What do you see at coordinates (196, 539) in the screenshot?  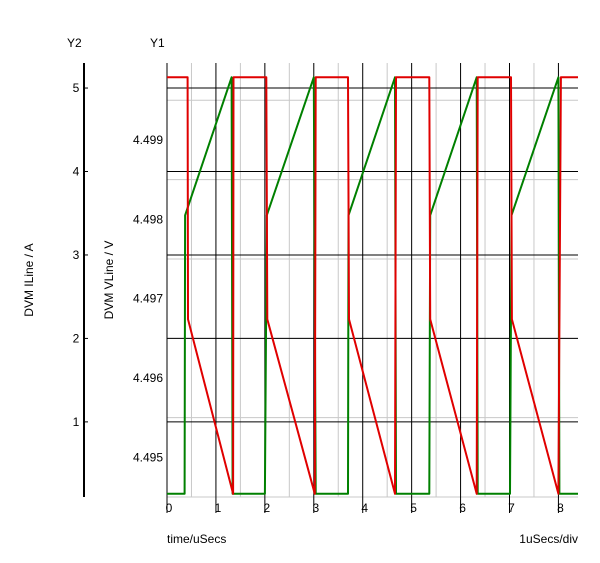 I see `x-axis-label: time/uSecs` at bounding box center [196, 539].